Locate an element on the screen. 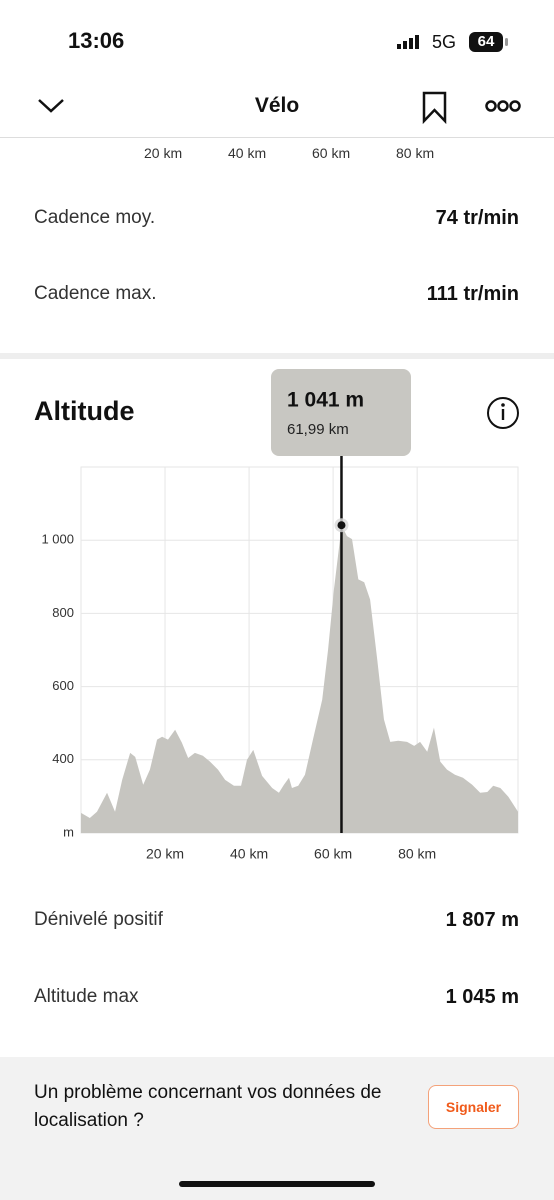 Image resolution: width=554 pixels, height=1200 pixels. divider is located at coordinates (277, 137).